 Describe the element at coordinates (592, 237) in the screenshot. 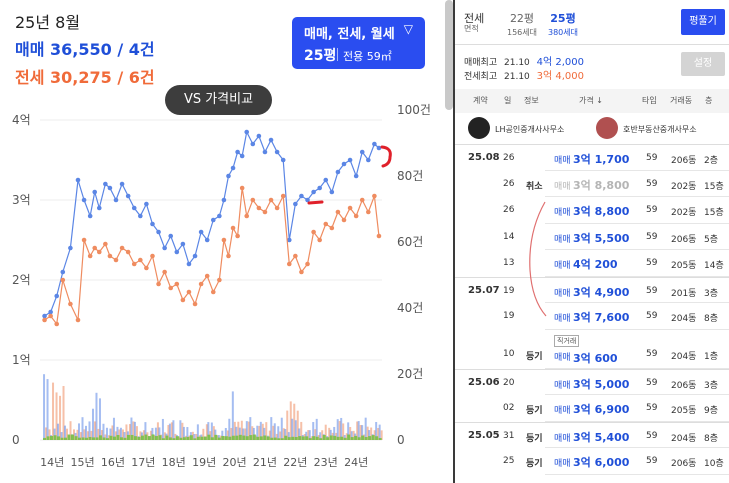

I see `table-row: 14 매매 3억 5,500 59 206동 5층` at that location.